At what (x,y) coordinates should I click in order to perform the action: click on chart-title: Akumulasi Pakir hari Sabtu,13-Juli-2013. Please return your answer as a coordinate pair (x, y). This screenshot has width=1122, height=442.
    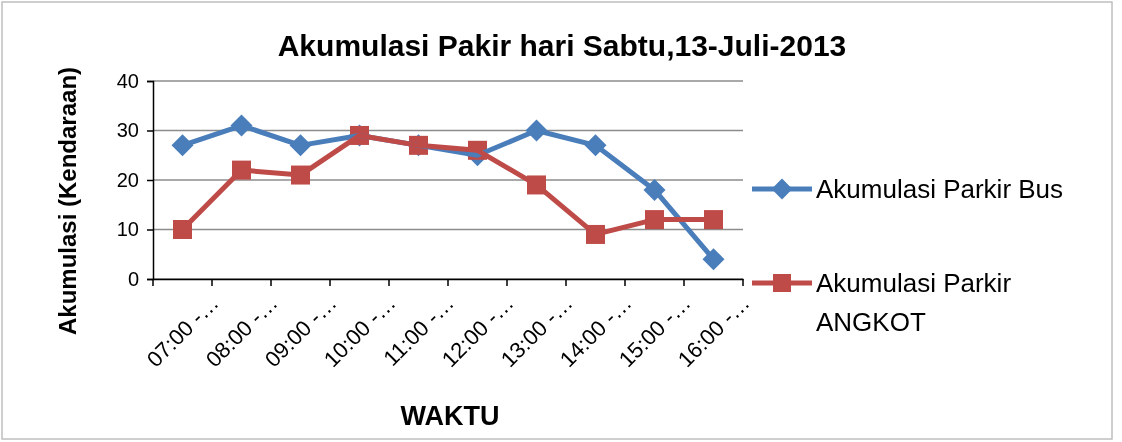
    Looking at the image, I should click on (562, 45).